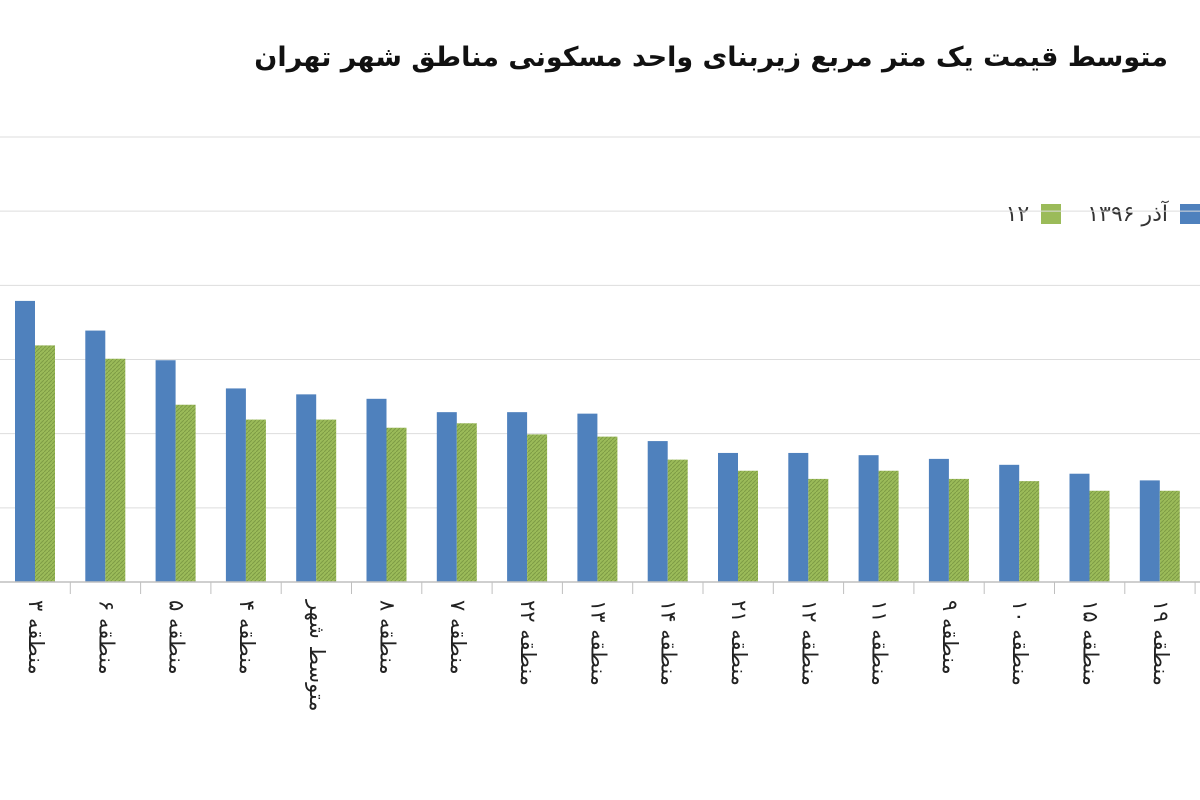 The image size is (1200, 800). I want to click on x-tick-label: منطقه ۹, so click(950, 637).